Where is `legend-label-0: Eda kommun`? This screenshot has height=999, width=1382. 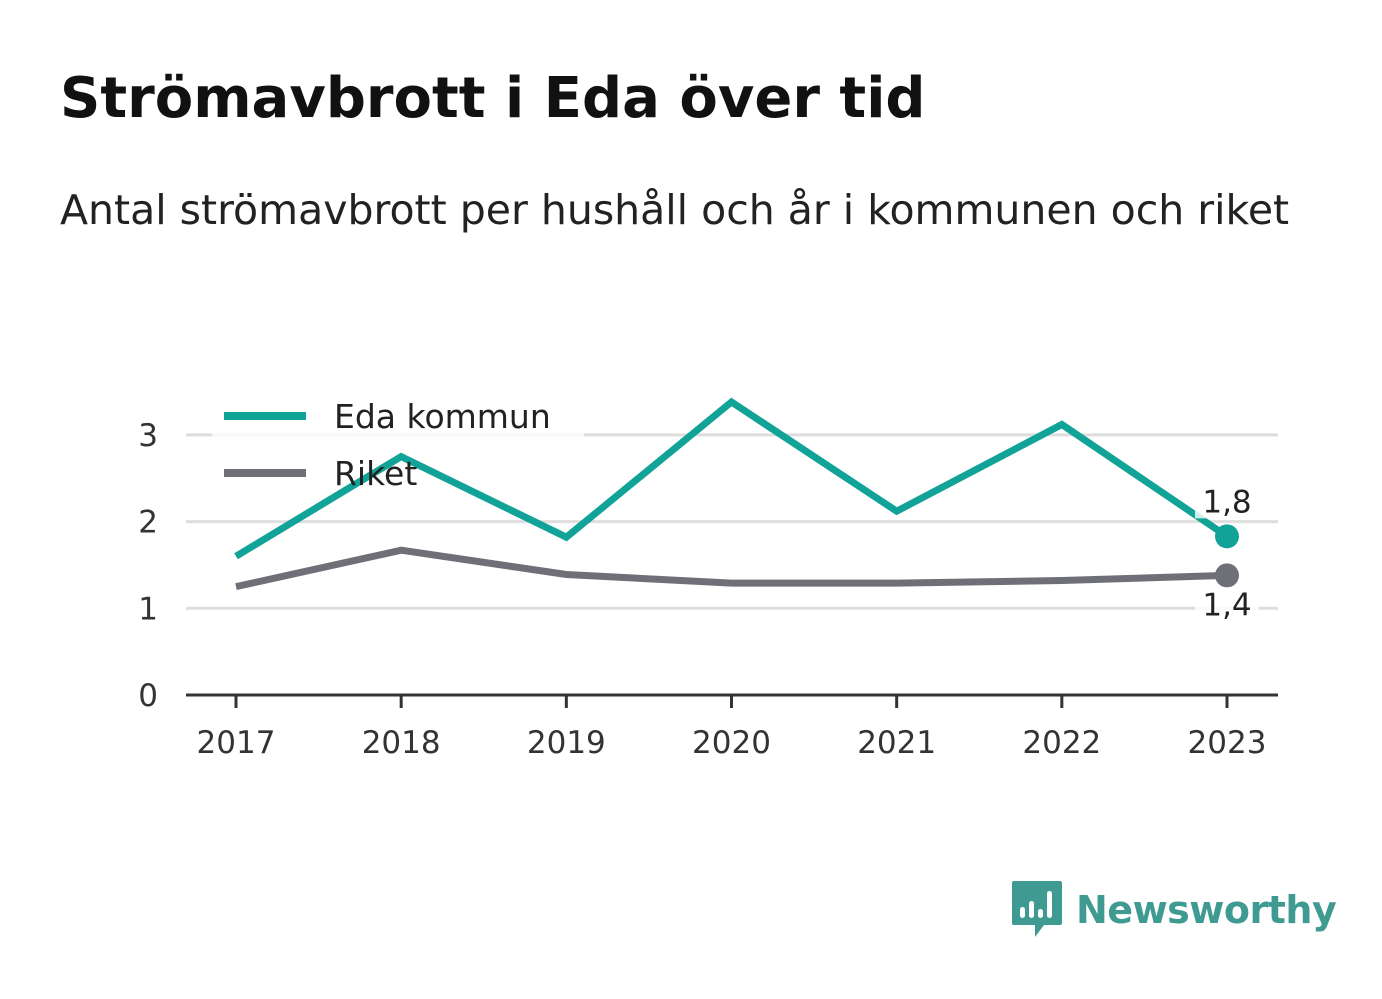
legend-label-0: Eda kommun is located at coordinates (442, 416).